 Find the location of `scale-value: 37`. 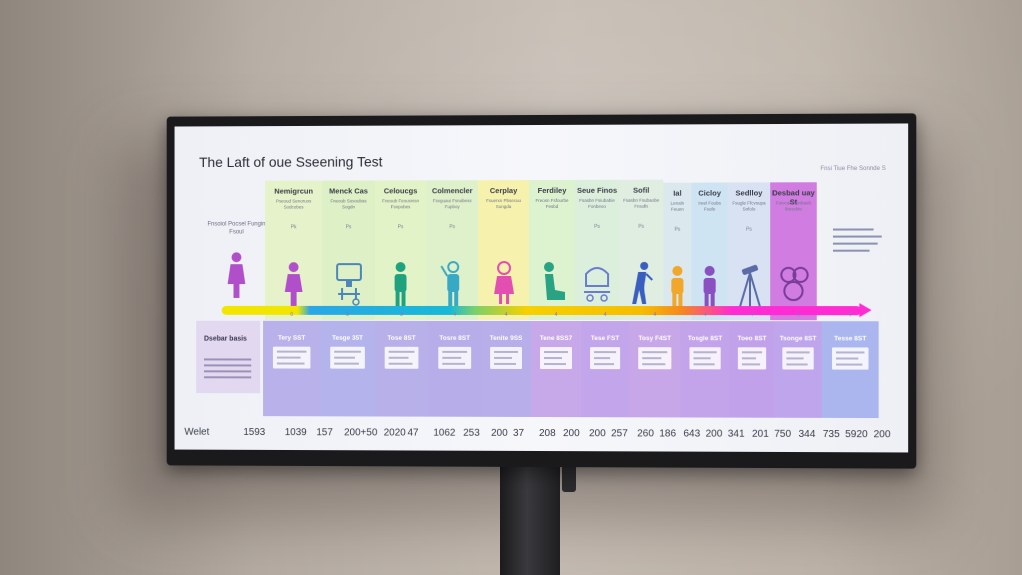

scale-value: 37 is located at coordinates (518, 433).